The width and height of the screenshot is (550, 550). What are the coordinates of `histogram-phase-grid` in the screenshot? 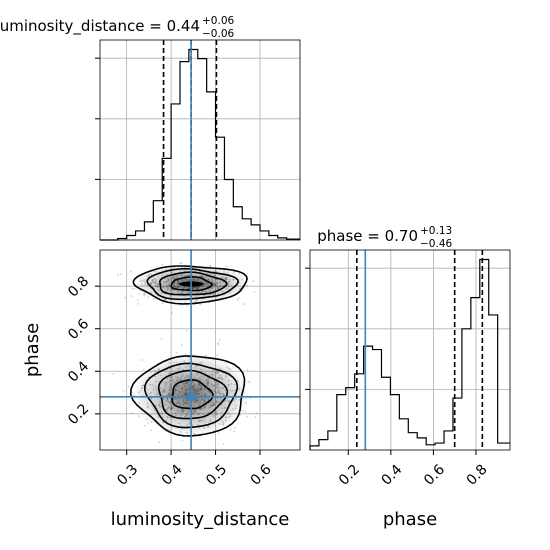 It's located at (410, 350).